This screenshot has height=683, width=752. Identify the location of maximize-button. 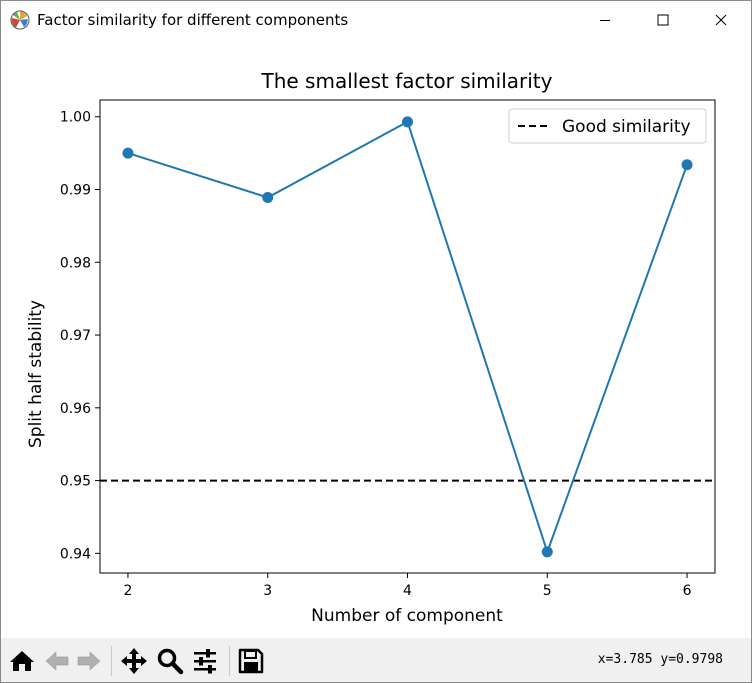
(663, 20).